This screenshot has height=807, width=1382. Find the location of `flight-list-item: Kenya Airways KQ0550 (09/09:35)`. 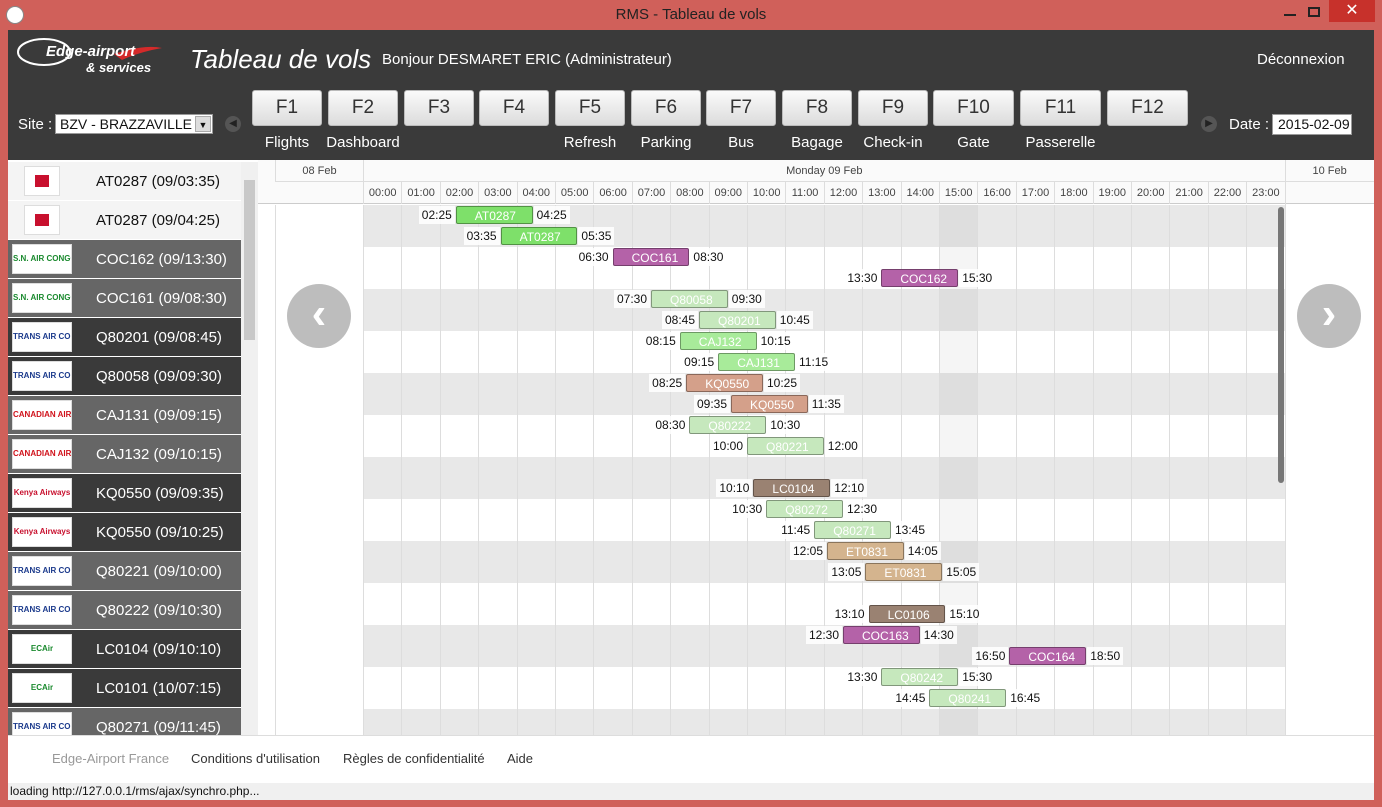

flight-list-item: Kenya Airways KQ0550 (09/09:35) is located at coordinates (124, 493).